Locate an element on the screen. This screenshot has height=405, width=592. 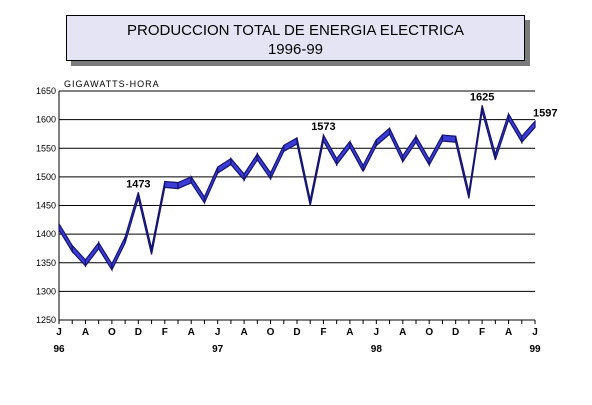
y-tick-label: 1300 is located at coordinates (46, 291).